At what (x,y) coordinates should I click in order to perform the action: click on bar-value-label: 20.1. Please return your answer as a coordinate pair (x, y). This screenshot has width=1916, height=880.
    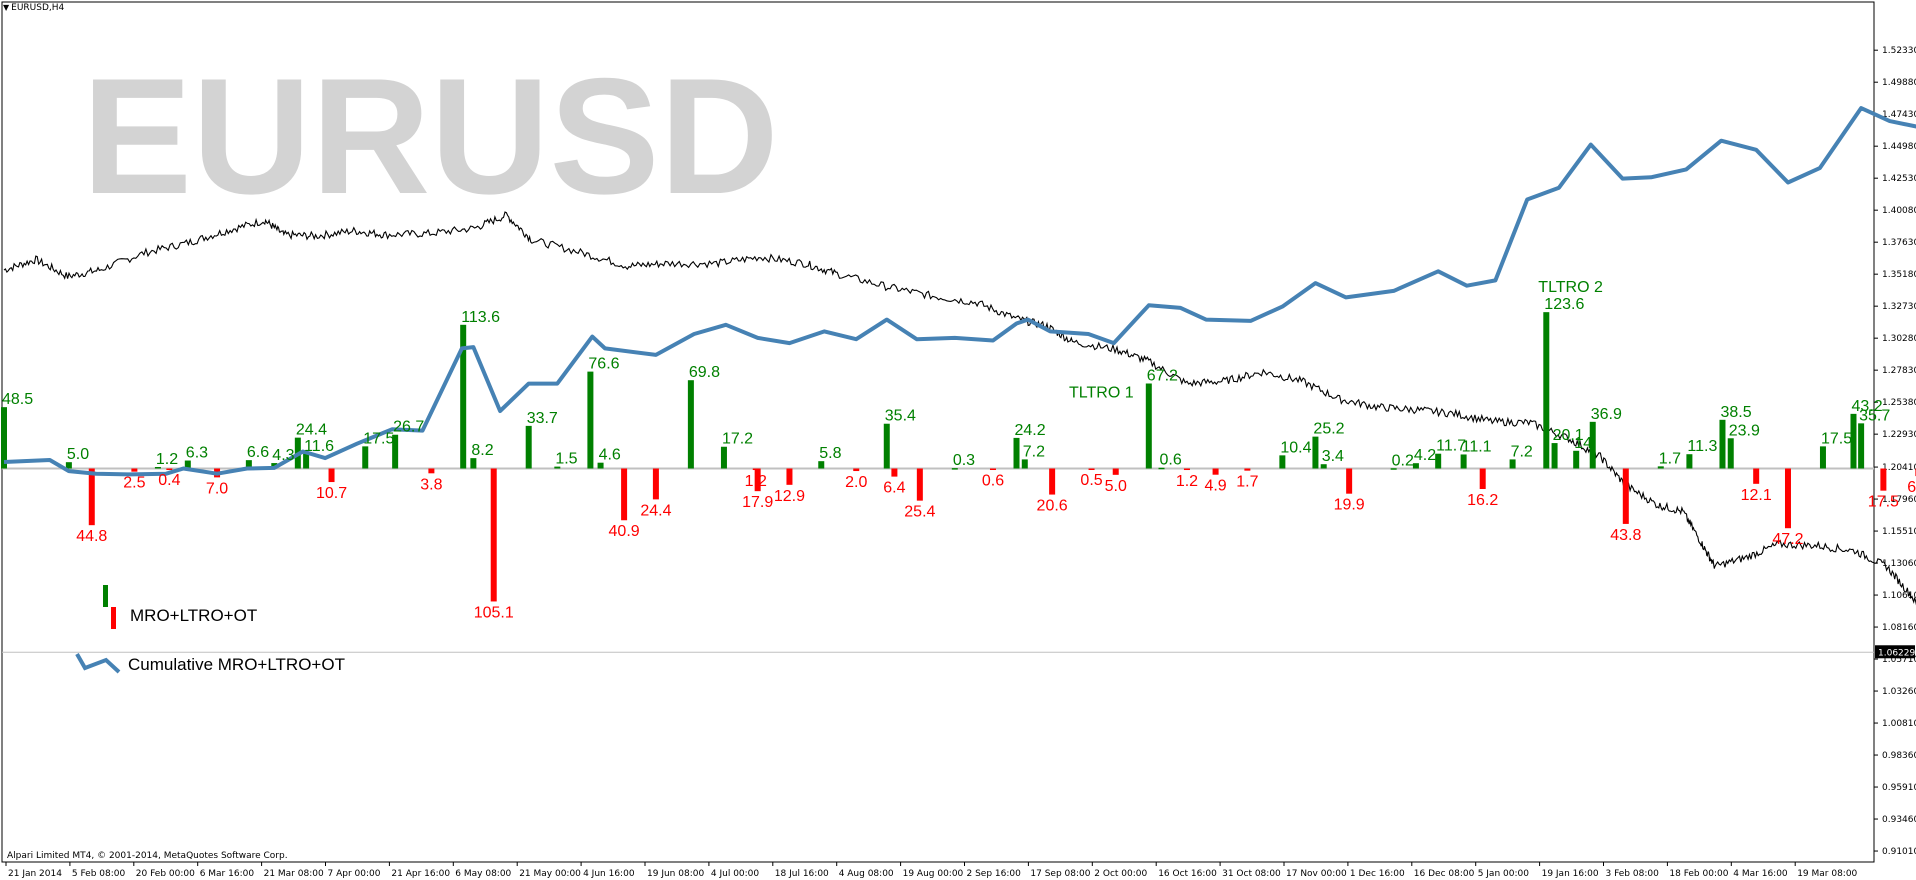
    Looking at the image, I should click on (1568, 435).